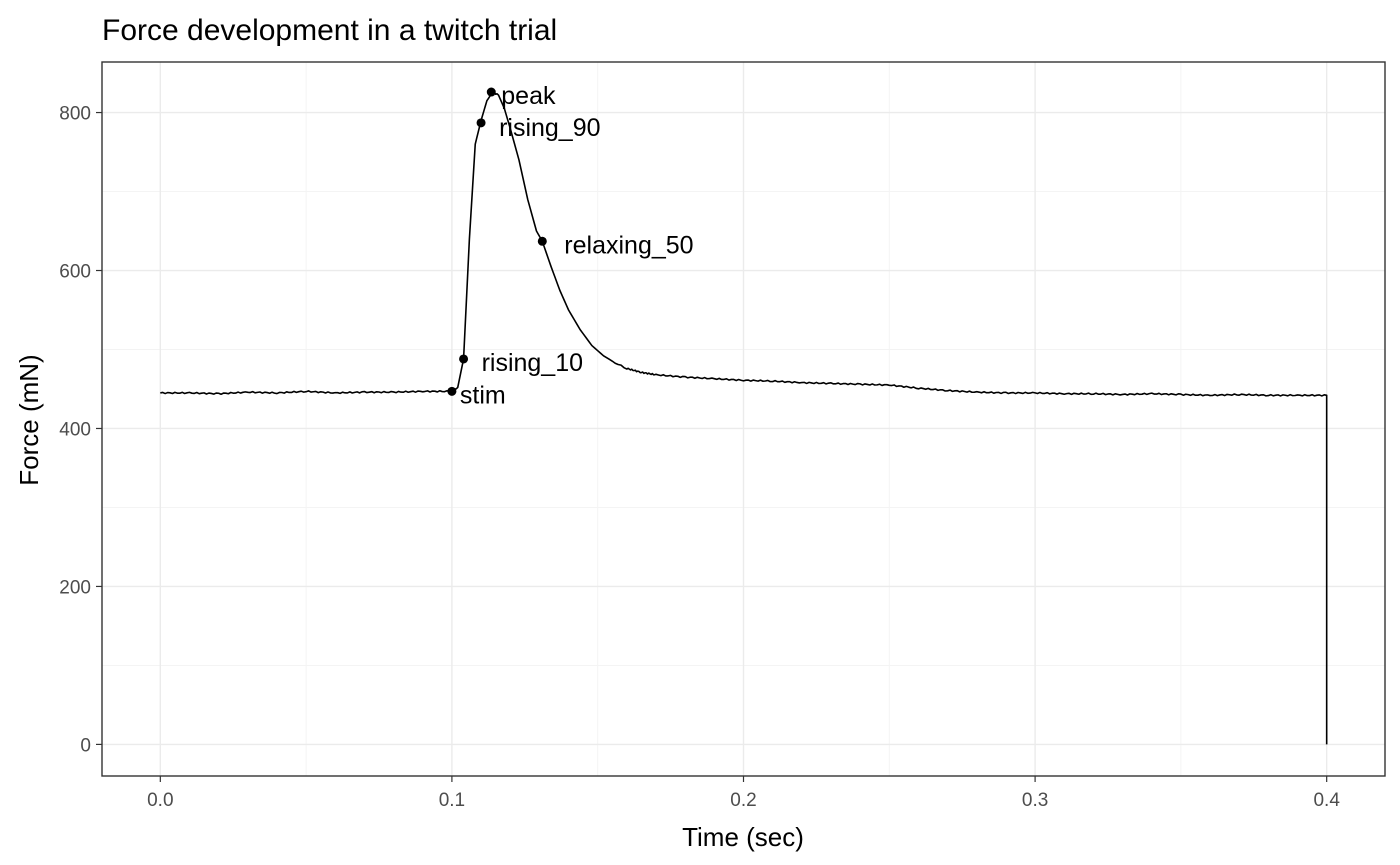 The image size is (1400, 865). I want to click on chart-title: Force development in a twitch trial, so click(329, 30).